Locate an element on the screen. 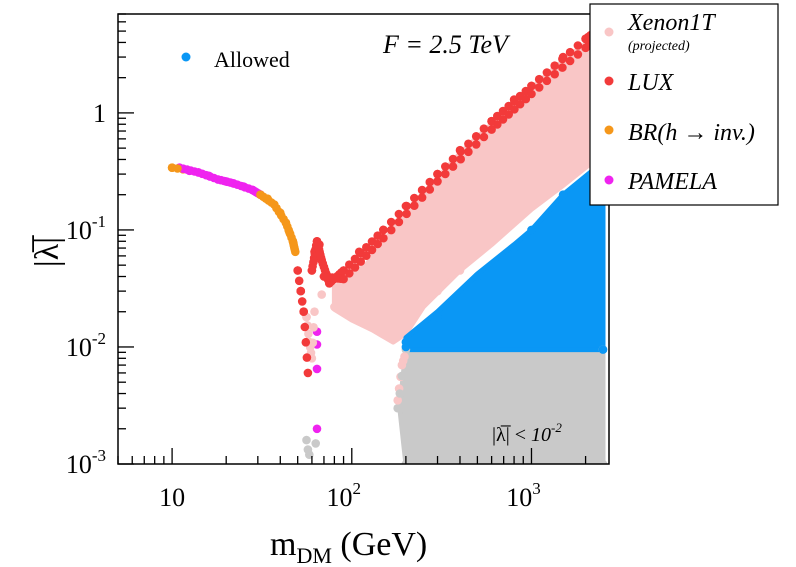 The height and width of the screenshot is (567, 796). y-axis-title: |λ̅| is located at coordinates (47, 251).